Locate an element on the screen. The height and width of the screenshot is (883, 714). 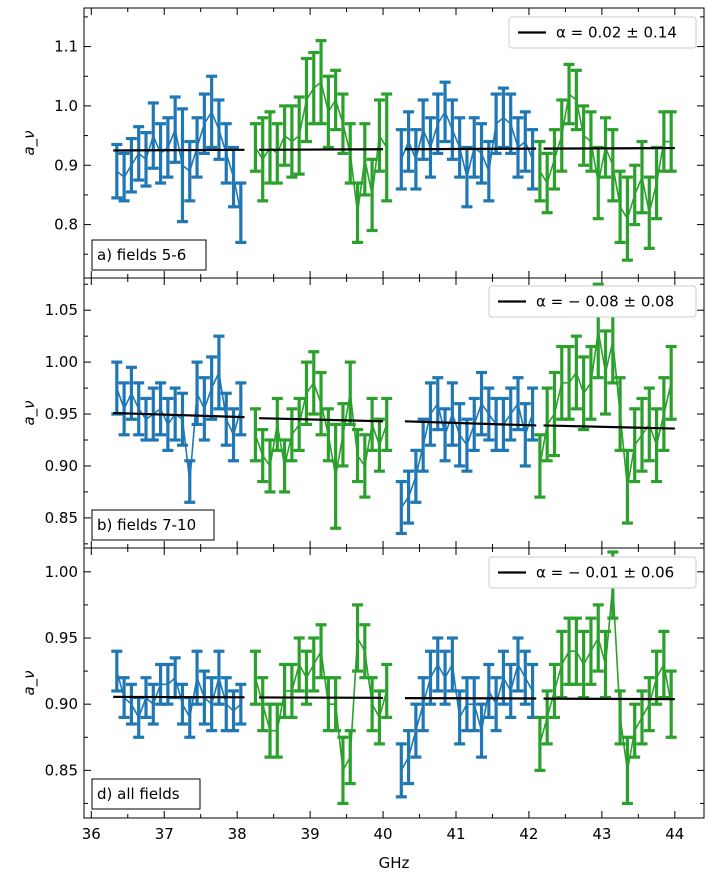
y-tick-label: 0.9 is located at coordinates (66, 165).